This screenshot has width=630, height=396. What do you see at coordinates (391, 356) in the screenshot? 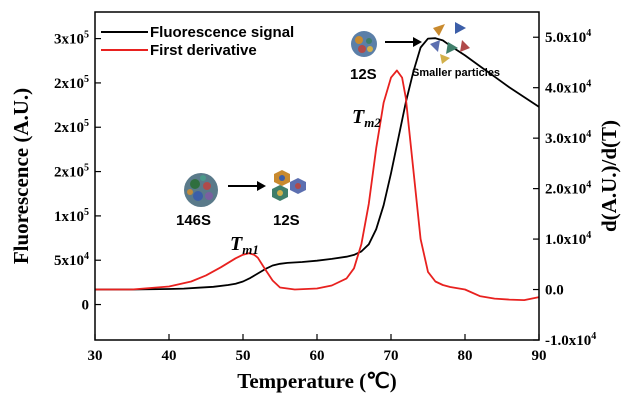
I see `x-tick-label: 70` at bounding box center [391, 356].